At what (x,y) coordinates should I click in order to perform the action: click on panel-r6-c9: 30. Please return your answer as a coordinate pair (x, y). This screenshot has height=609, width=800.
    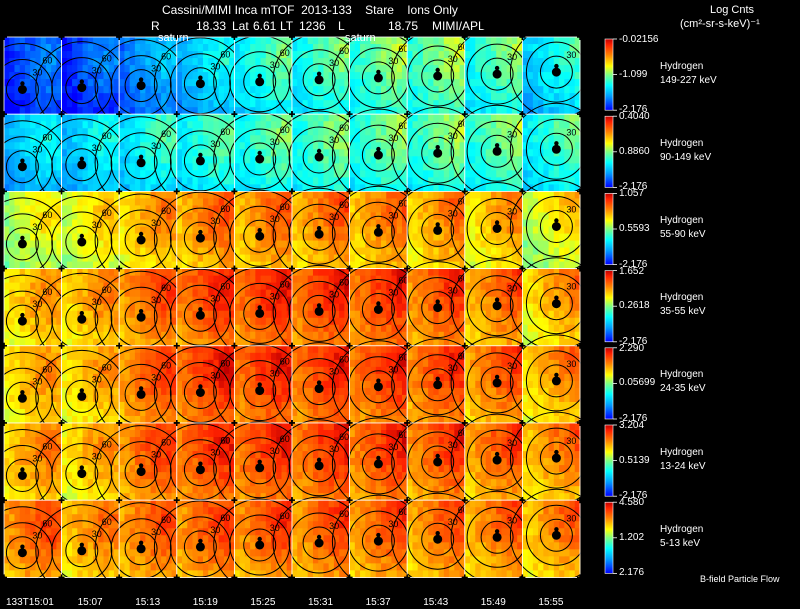
    Looking at the image, I should click on (556, 535).